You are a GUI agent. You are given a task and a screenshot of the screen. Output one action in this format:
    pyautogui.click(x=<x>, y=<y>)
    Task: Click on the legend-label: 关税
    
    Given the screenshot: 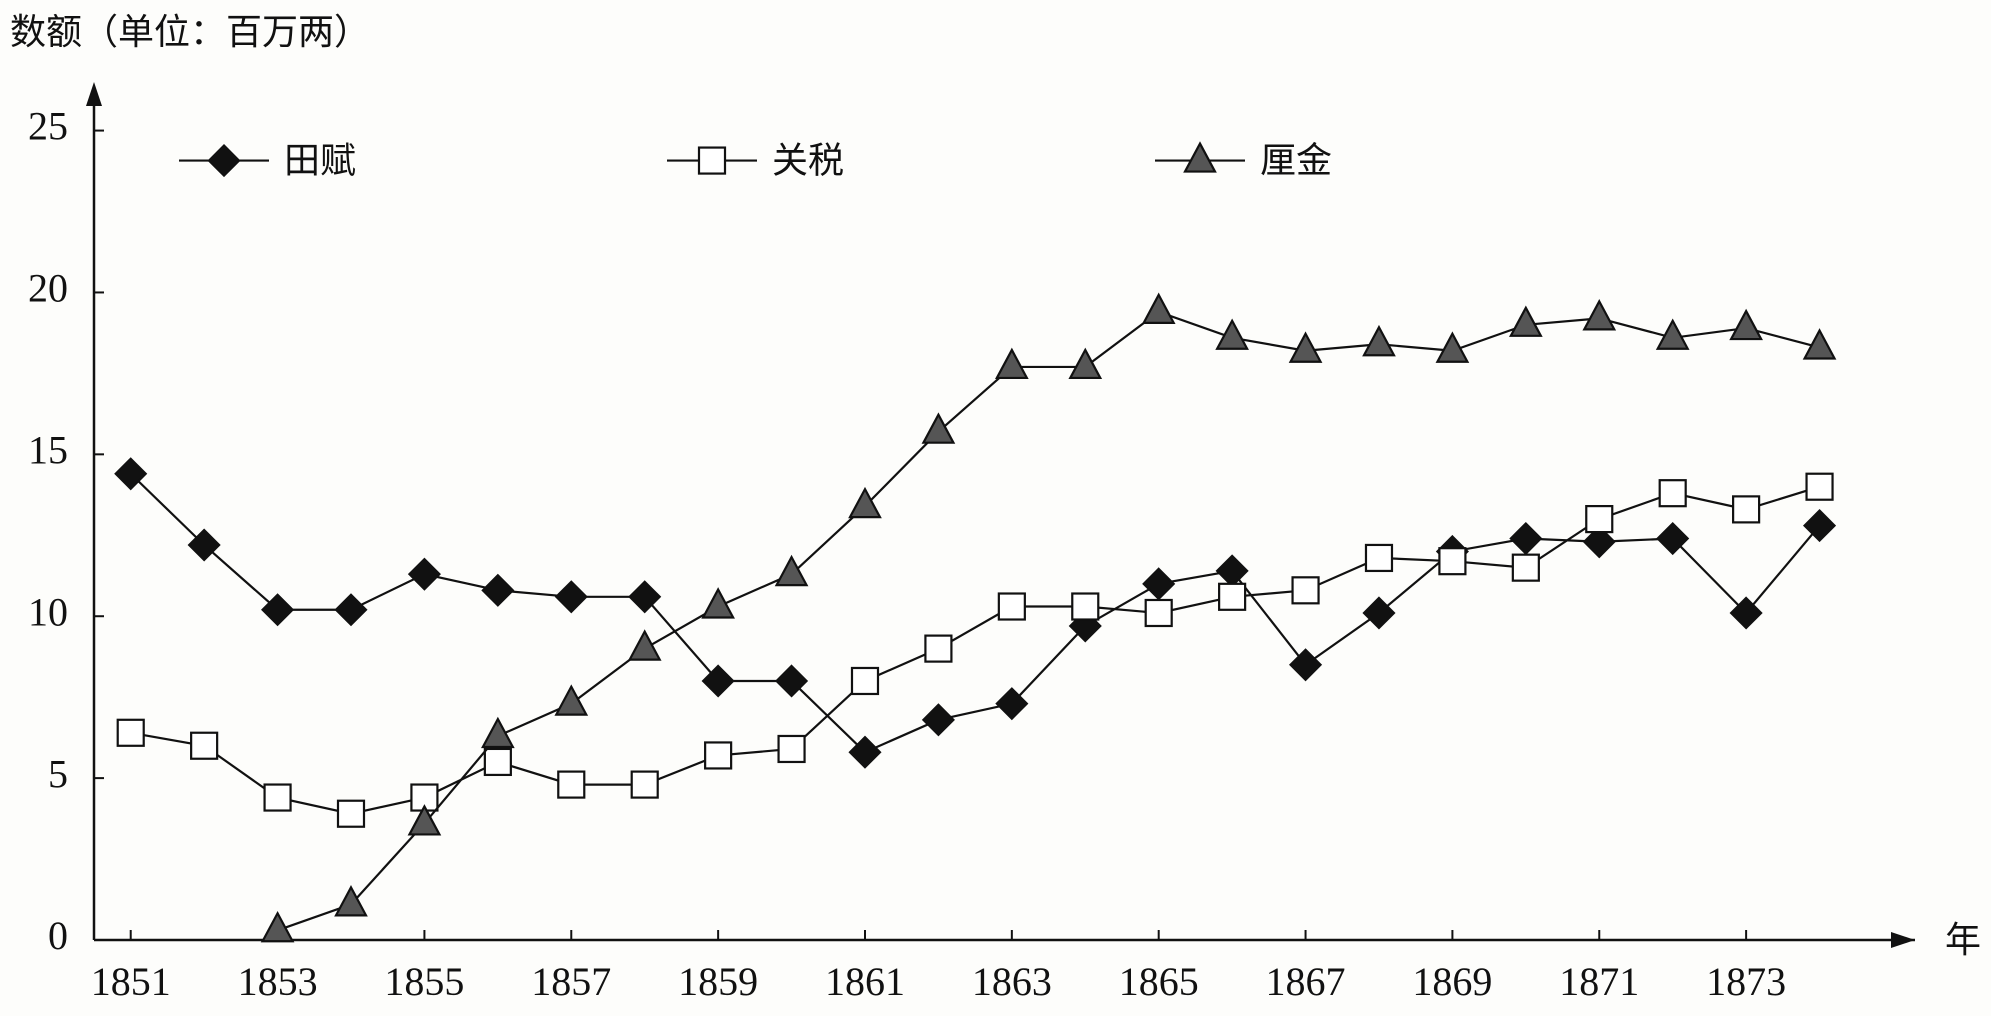 What is the action you would take?
    pyautogui.click(x=808, y=161)
    